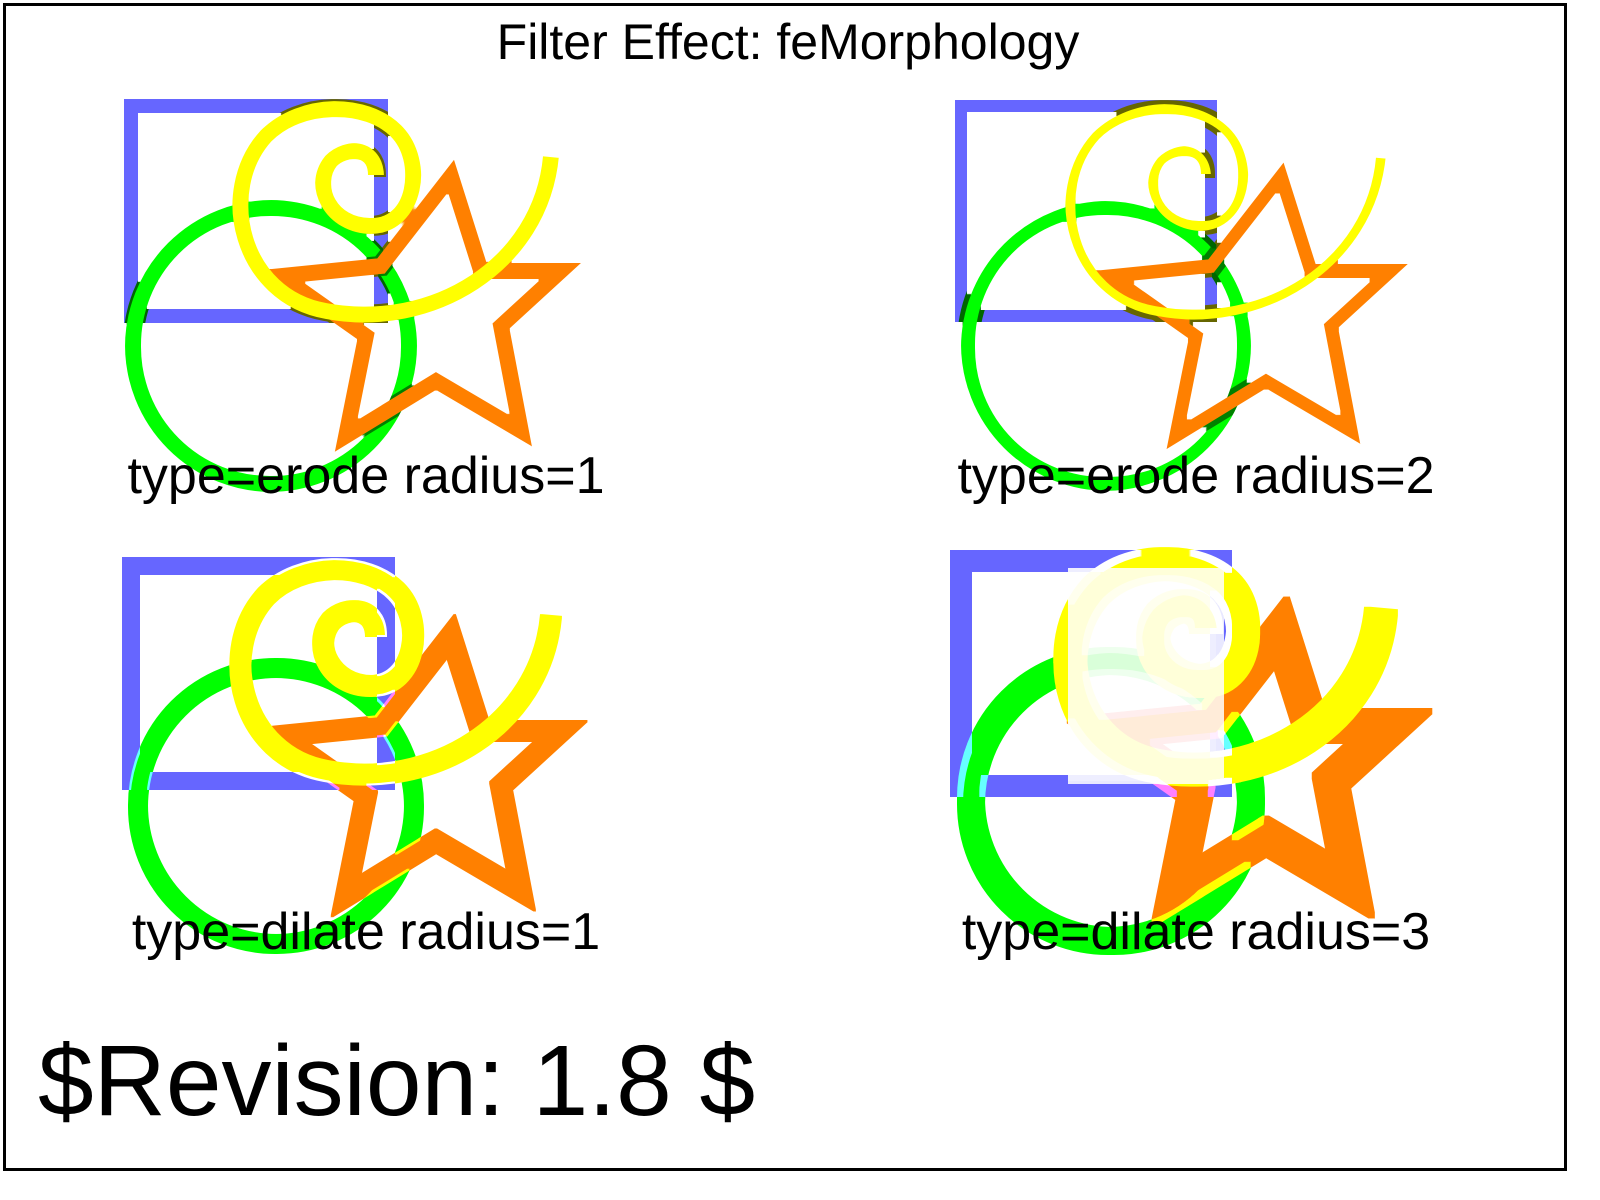 The height and width of the screenshot is (1200, 1600). What do you see at coordinates (1196, 476) in the screenshot?
I see `caption-erode-2: type=erode radius=2` at bounding box center [1196, 476].